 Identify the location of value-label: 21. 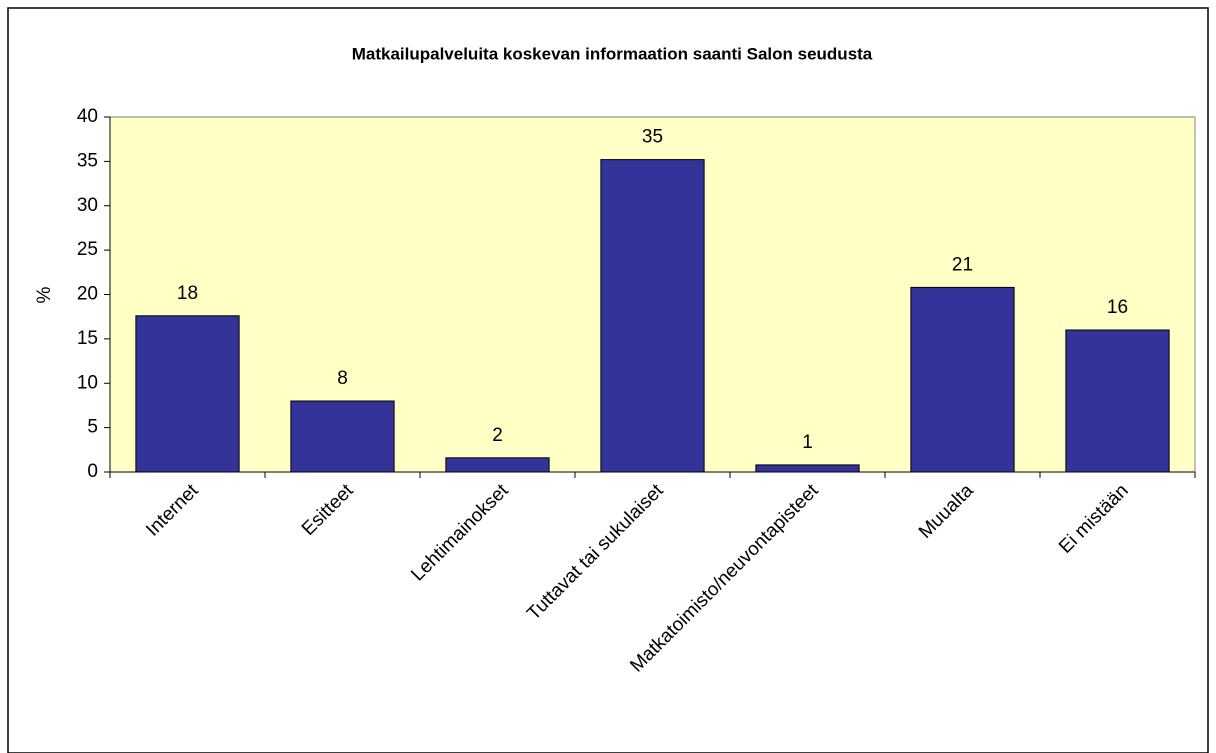
(962, 264).